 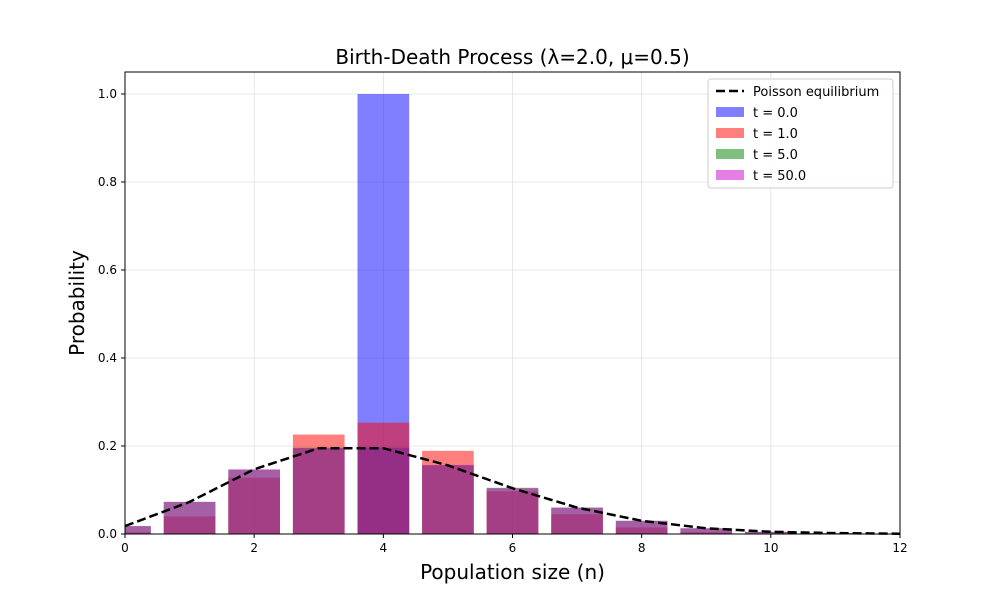 What do you see at coordinates (254, 548) in the screenshot?
I see `x-tick-label: 2` at bounding box center [254, 548].